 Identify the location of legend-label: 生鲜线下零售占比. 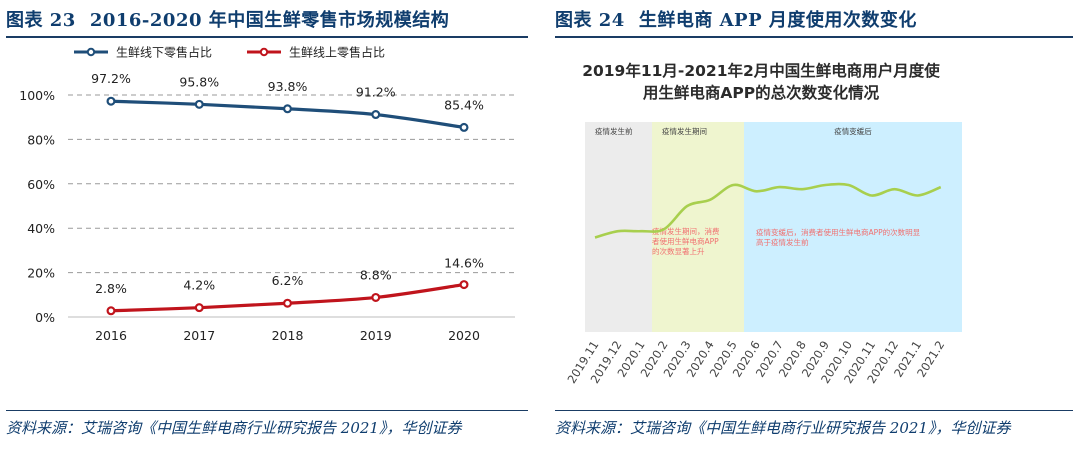
(164, 52).